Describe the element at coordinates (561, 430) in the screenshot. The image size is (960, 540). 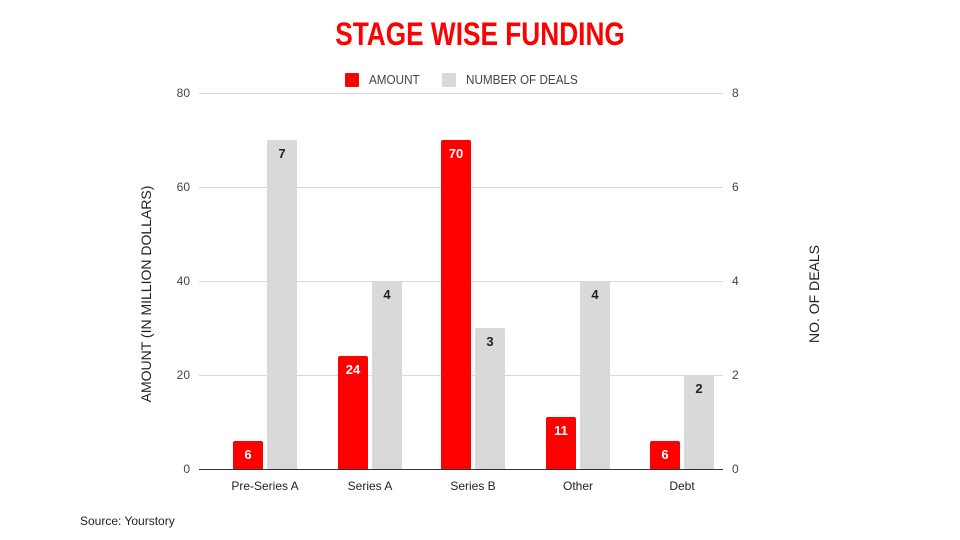
I see `bar-value-label: 11` at that location.